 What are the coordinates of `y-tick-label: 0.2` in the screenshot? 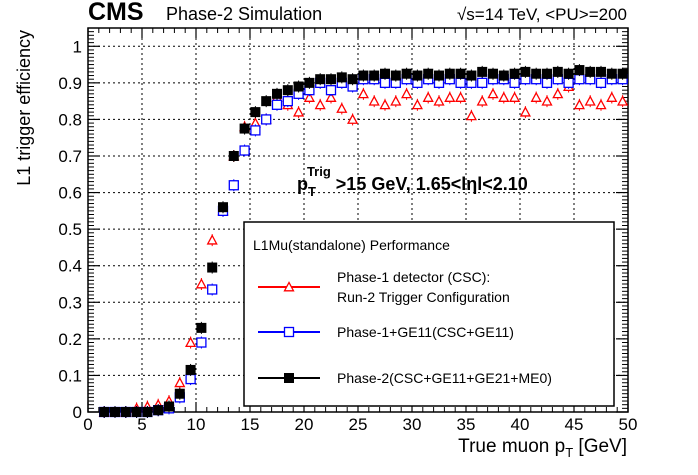 It's located at (70, 339).